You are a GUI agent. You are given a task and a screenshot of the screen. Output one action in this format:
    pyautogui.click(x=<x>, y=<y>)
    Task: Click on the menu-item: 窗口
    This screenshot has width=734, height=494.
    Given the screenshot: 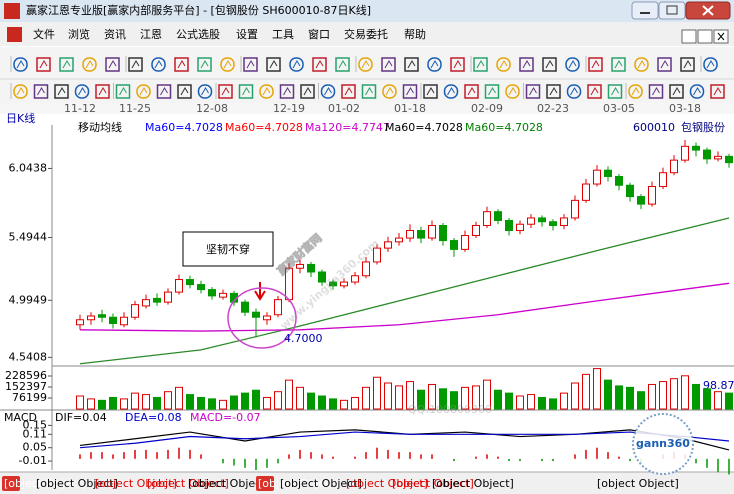 What is the action you would take?
    pyautogui.click(x=319, y=34)
    